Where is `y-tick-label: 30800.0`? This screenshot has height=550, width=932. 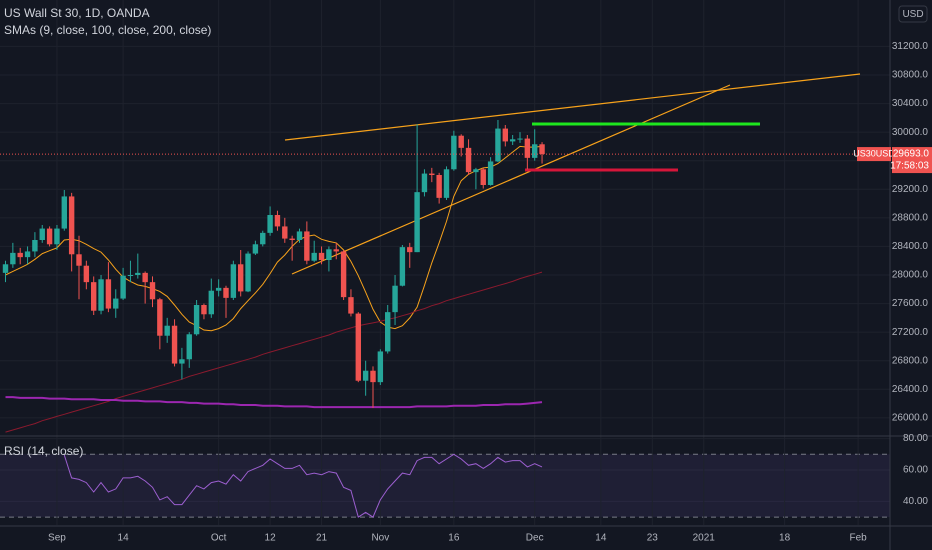 y-tick-label: 30800.0 is located at coordinates (910, 75).